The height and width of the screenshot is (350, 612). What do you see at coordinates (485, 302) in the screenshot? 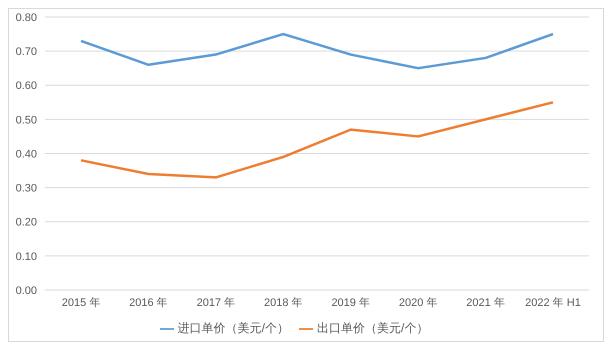
I see `x-tick-label: 2021 年` at bounding box center [485, 302].